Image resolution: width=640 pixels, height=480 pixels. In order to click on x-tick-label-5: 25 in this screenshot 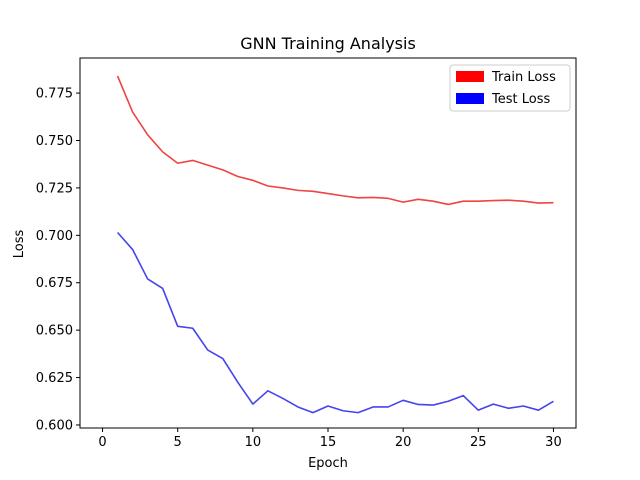, I will do `click(478, 442)`.